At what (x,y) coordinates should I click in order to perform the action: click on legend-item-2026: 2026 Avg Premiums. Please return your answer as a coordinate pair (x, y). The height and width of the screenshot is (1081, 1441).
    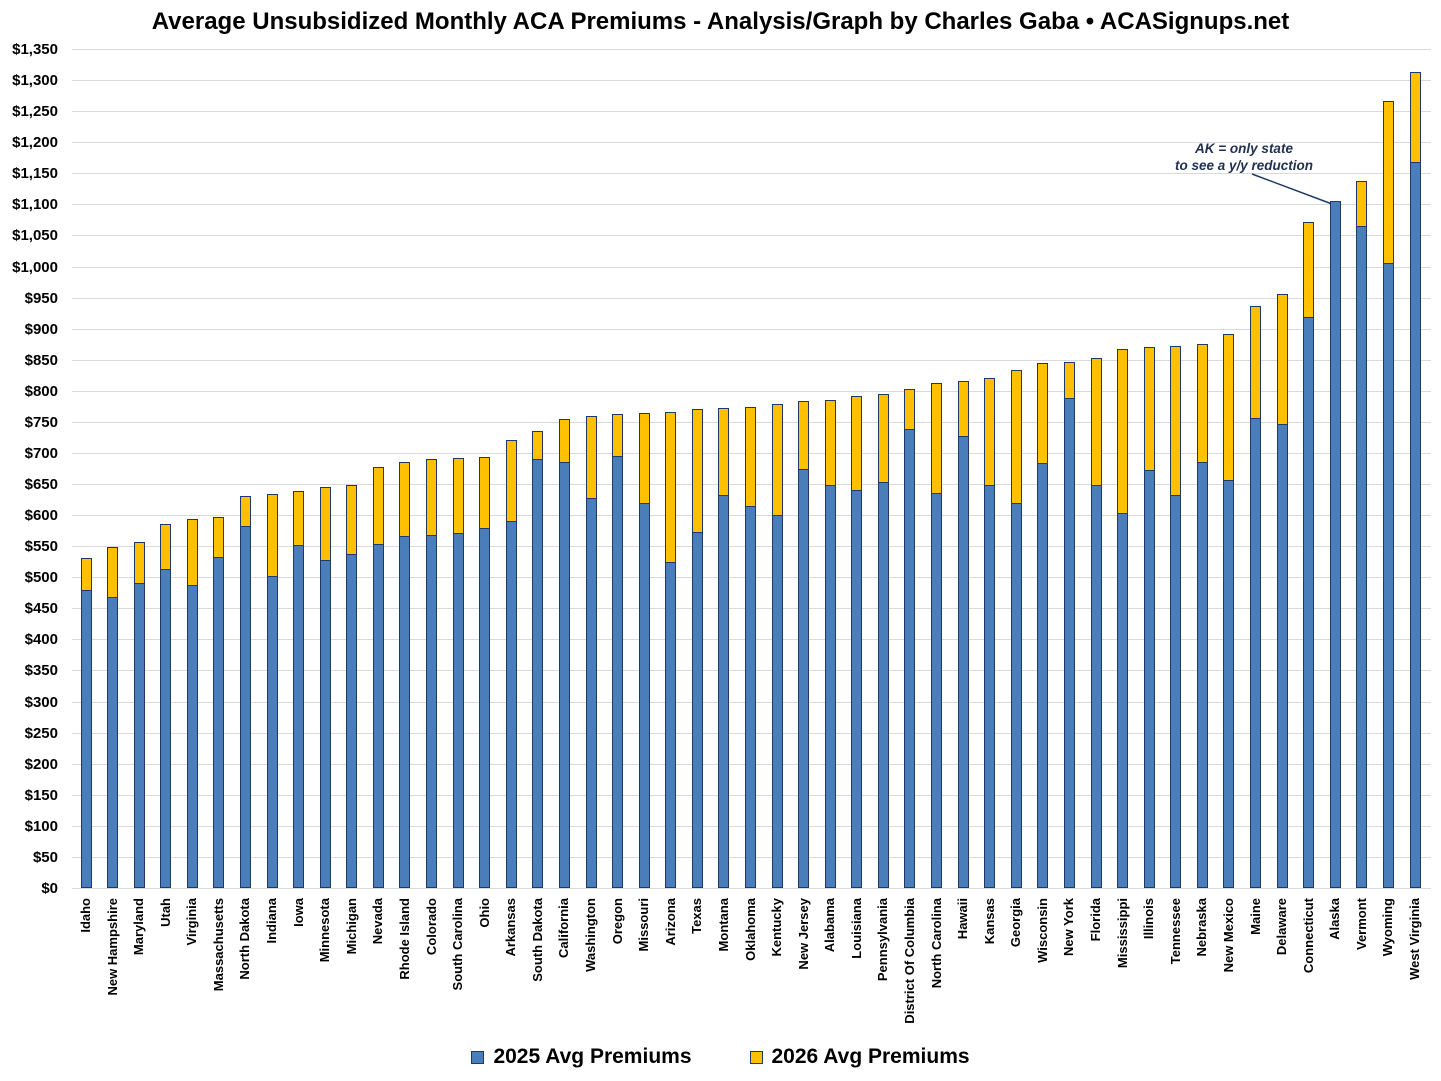
    Looking at the image, I should click on (859, 1057).